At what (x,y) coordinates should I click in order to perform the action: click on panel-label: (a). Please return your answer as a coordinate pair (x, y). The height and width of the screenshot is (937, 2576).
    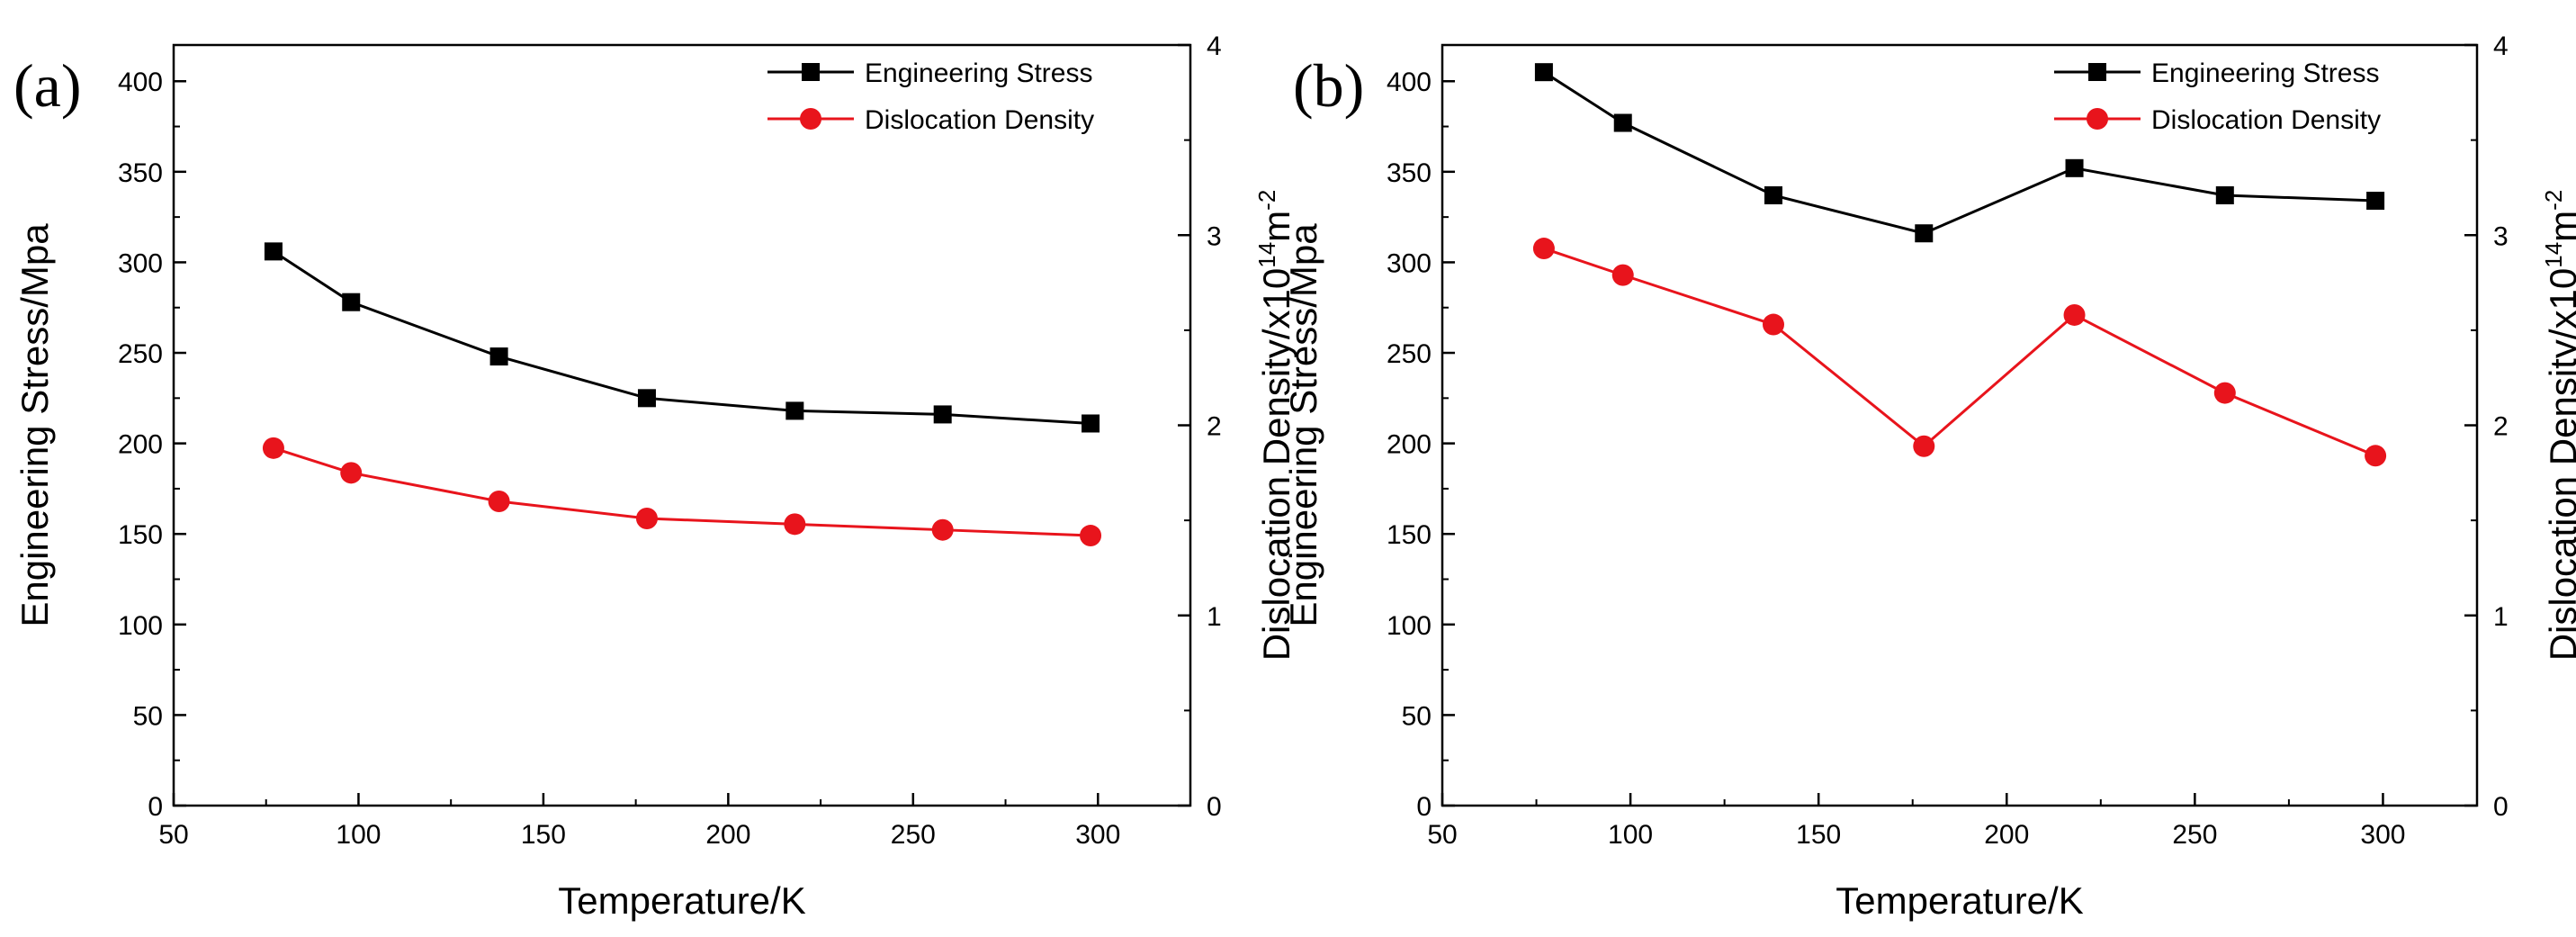
    Looking at the image, I should click on (47, 85).